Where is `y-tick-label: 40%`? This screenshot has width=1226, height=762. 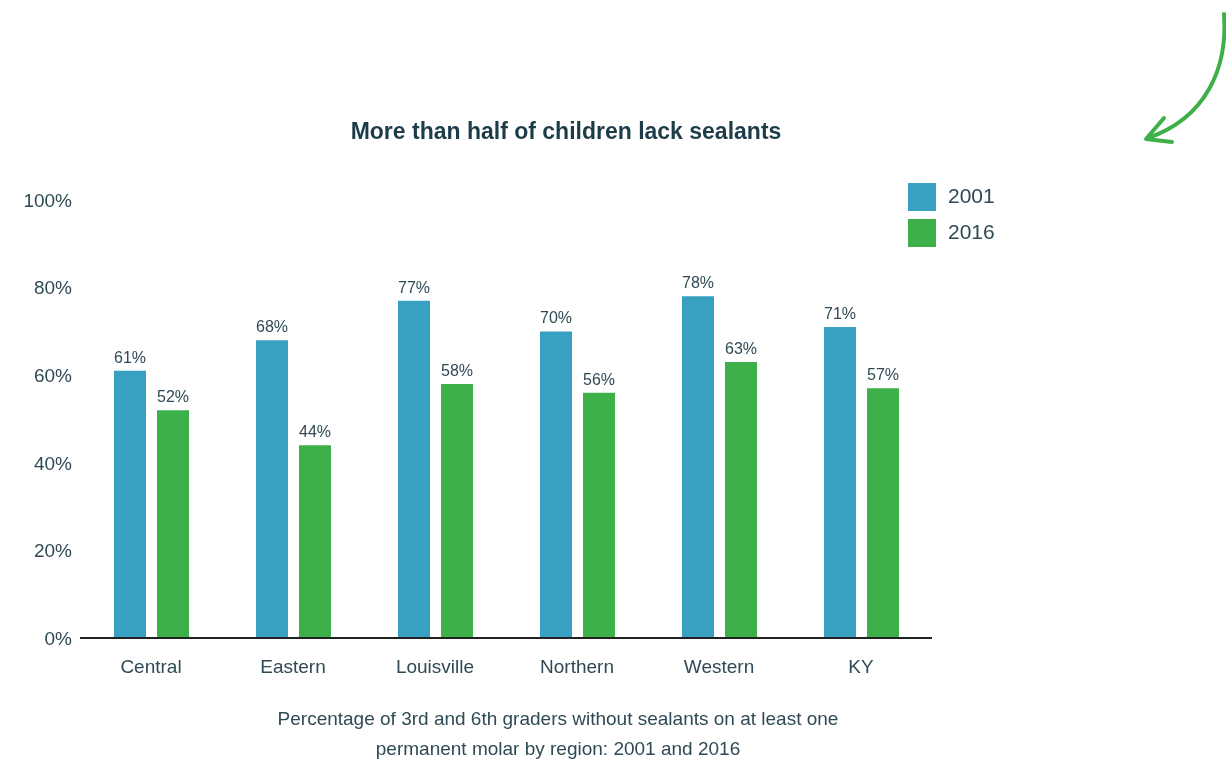 y-tick-label: 40% is located at coordinates (53, 463).